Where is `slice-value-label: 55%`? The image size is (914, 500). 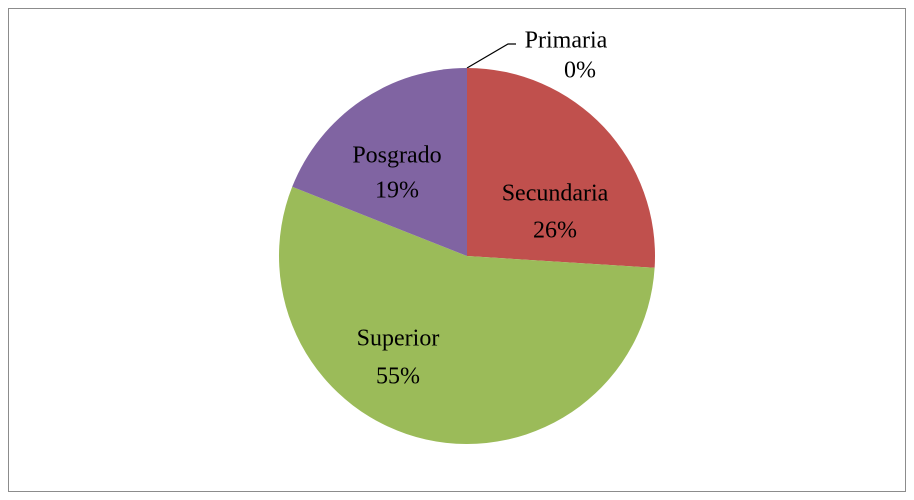 slice-value-label: 55% is located at coordinates (398, 377).